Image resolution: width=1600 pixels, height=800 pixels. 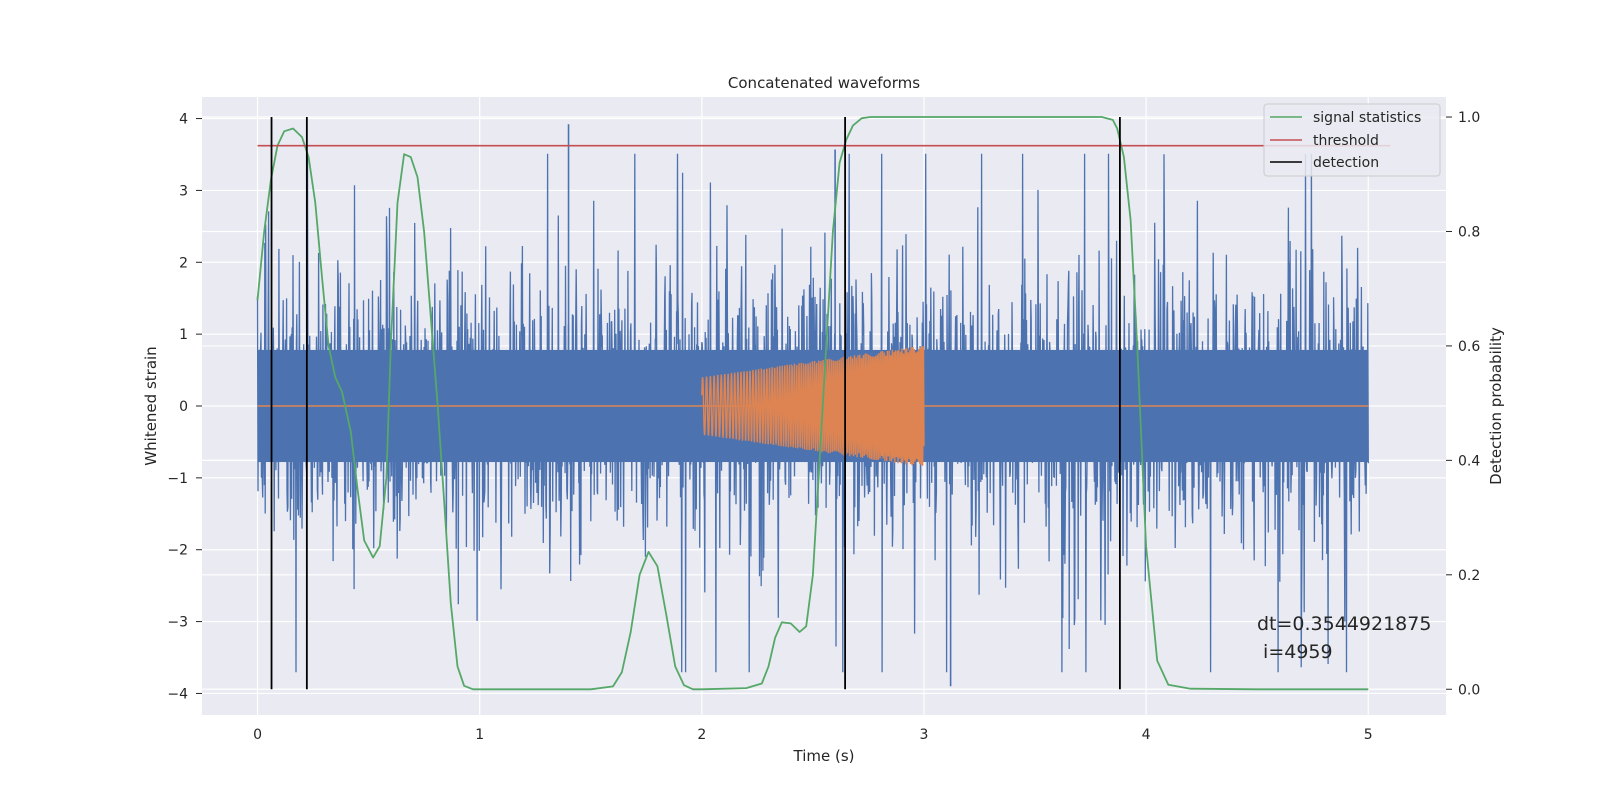 What do you see at coordinates (1295, 652) in the screenshot?
I see `annotation-index: i=4959` at bounding box center [1295, 652].